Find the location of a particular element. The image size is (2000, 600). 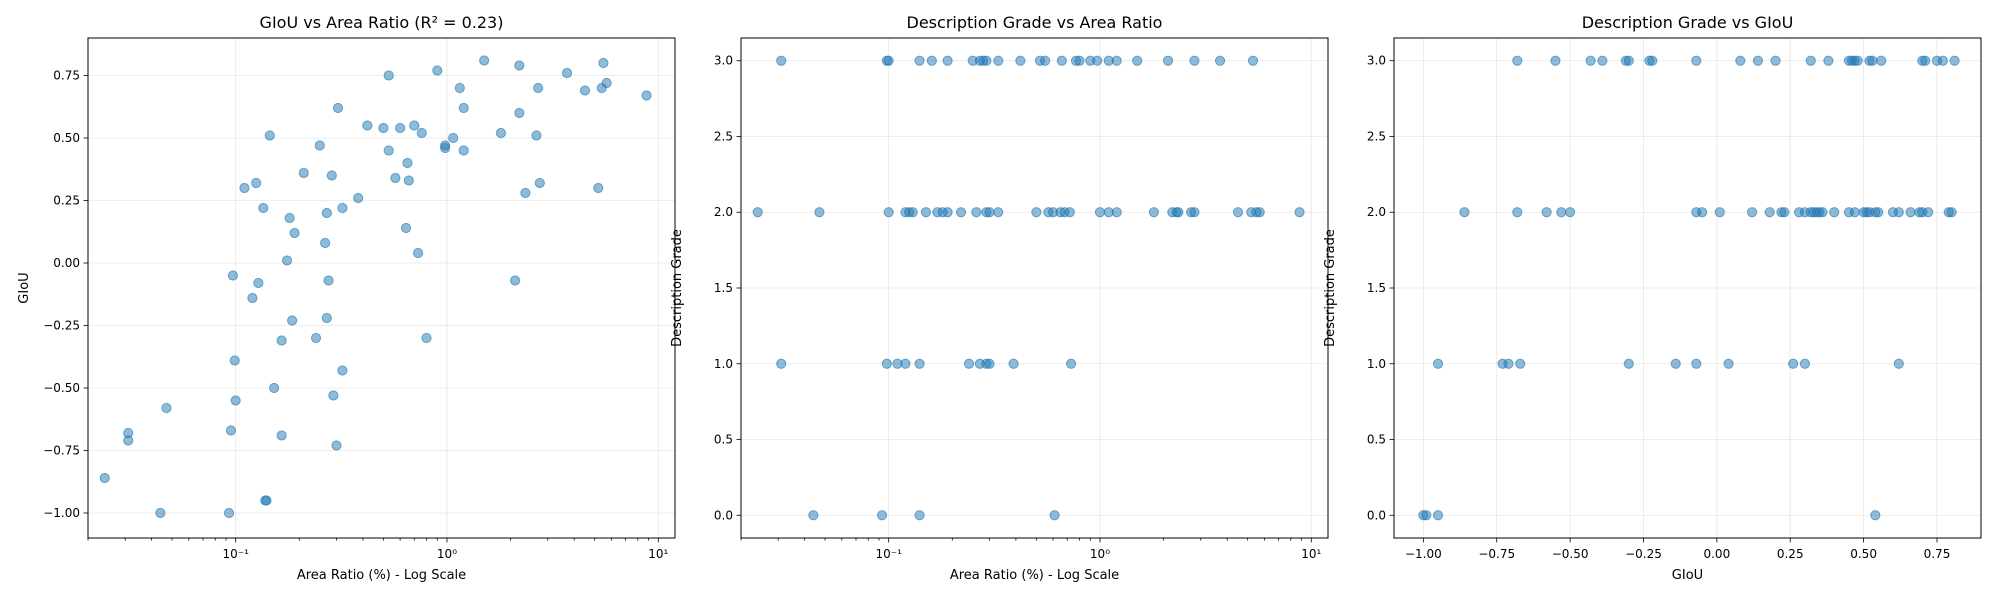

y-tick-label: 0.0 is located at coordinates (1376, 515).